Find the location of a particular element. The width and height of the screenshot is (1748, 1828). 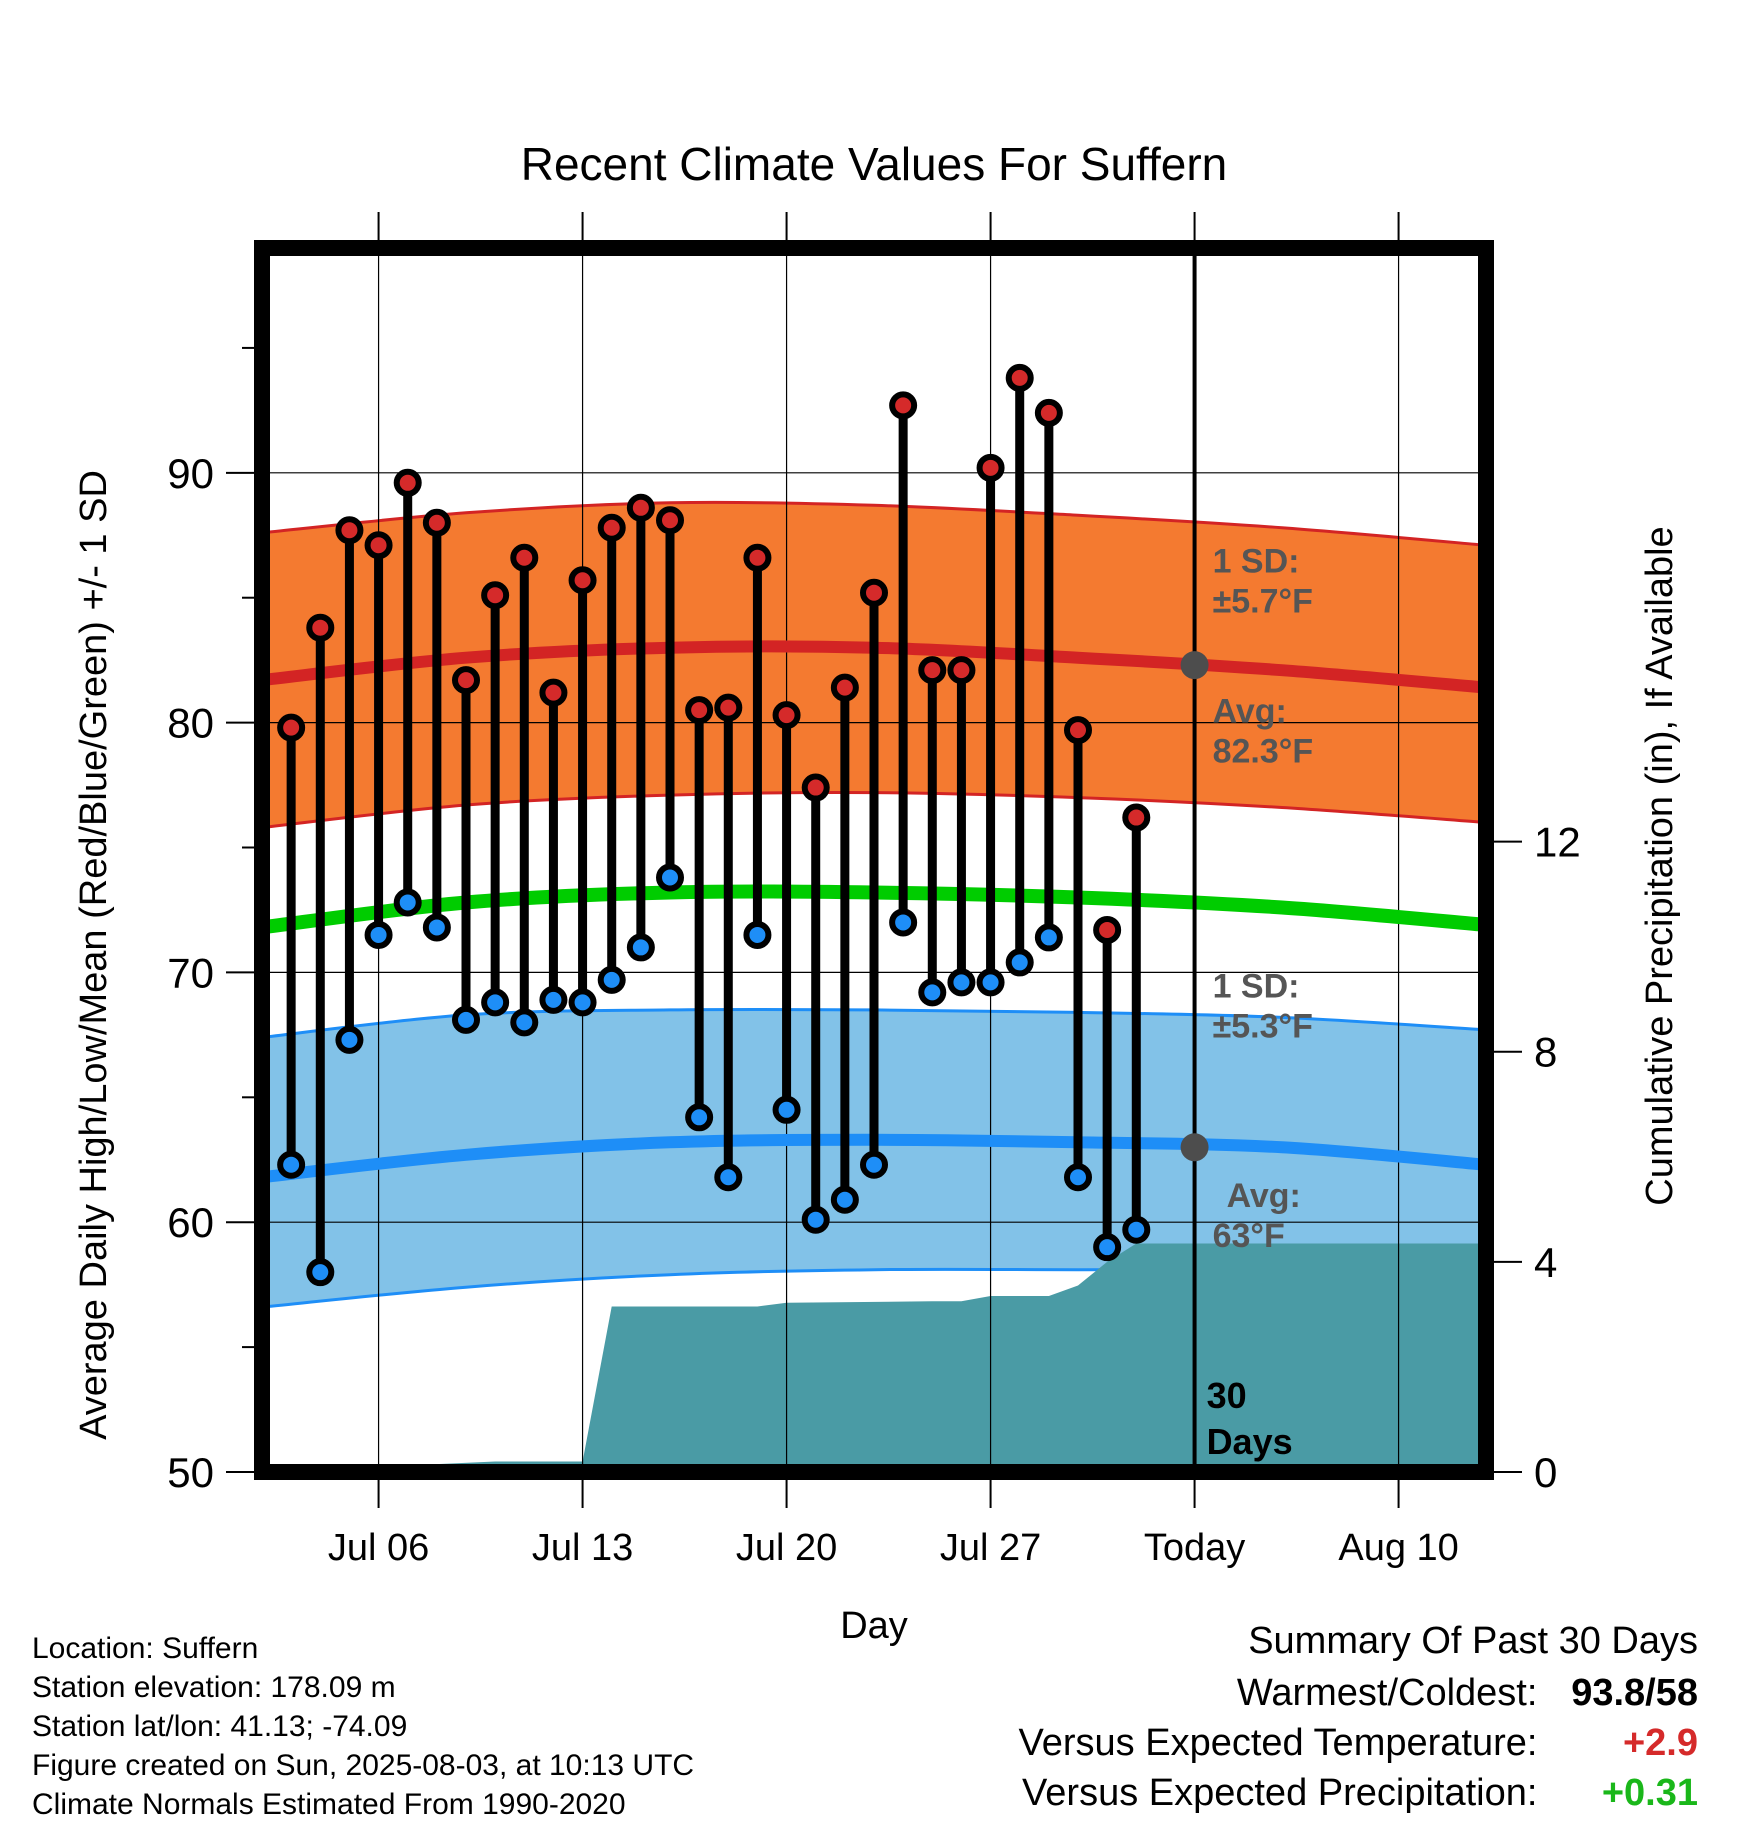

x-tick-label: Jul 06 is located at coordinates (378, 1548).